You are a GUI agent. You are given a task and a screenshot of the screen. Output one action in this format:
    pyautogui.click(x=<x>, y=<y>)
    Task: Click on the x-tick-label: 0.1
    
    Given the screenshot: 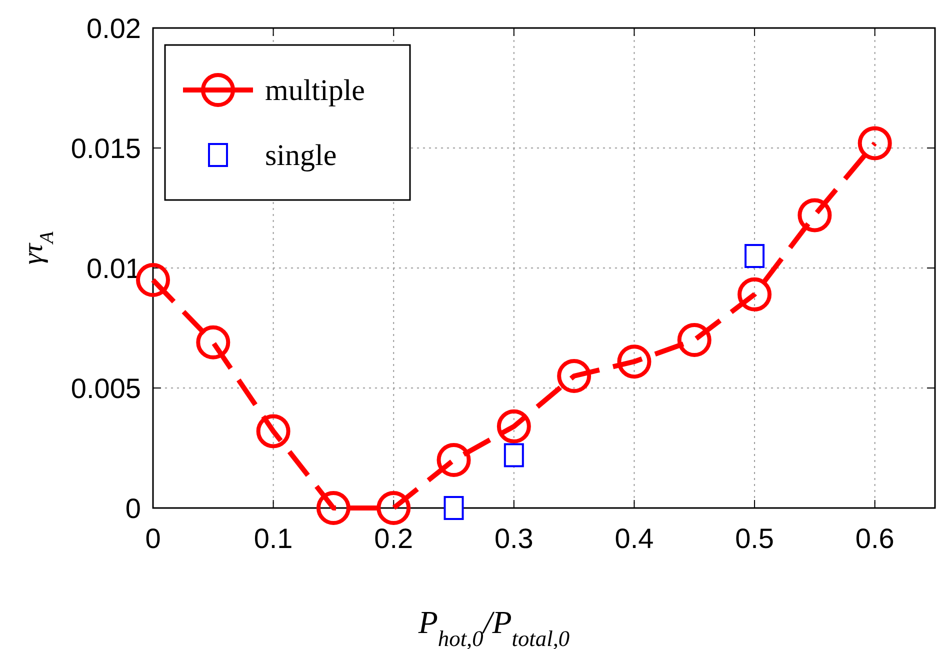 What is the action you would take?
    pyautogui.click(x=273, y=538)
    